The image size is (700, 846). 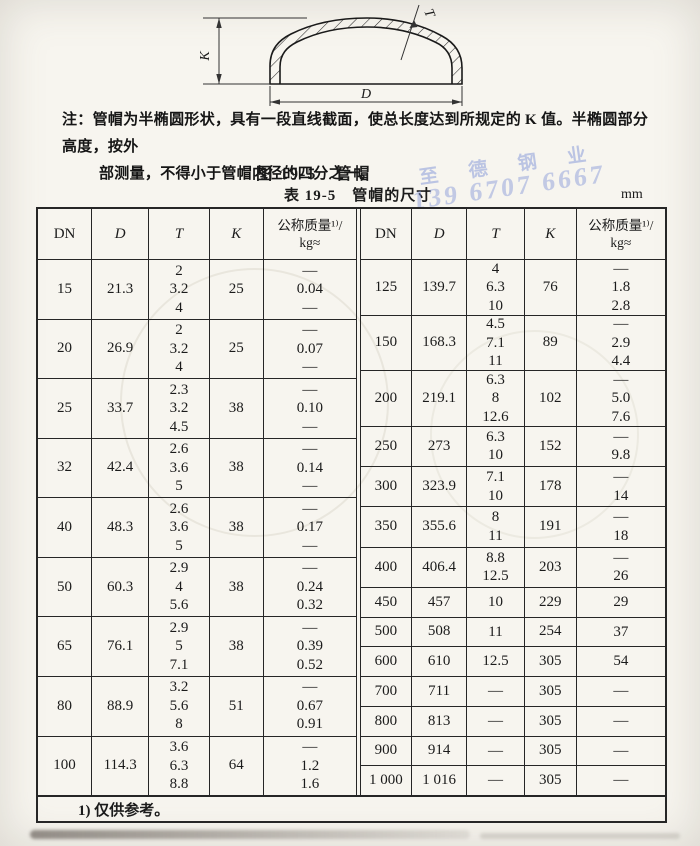 What do you see at coordinates (621, 486) in the screenshot?
I see `cell-mass: —14` at bounding box center [621, 486].